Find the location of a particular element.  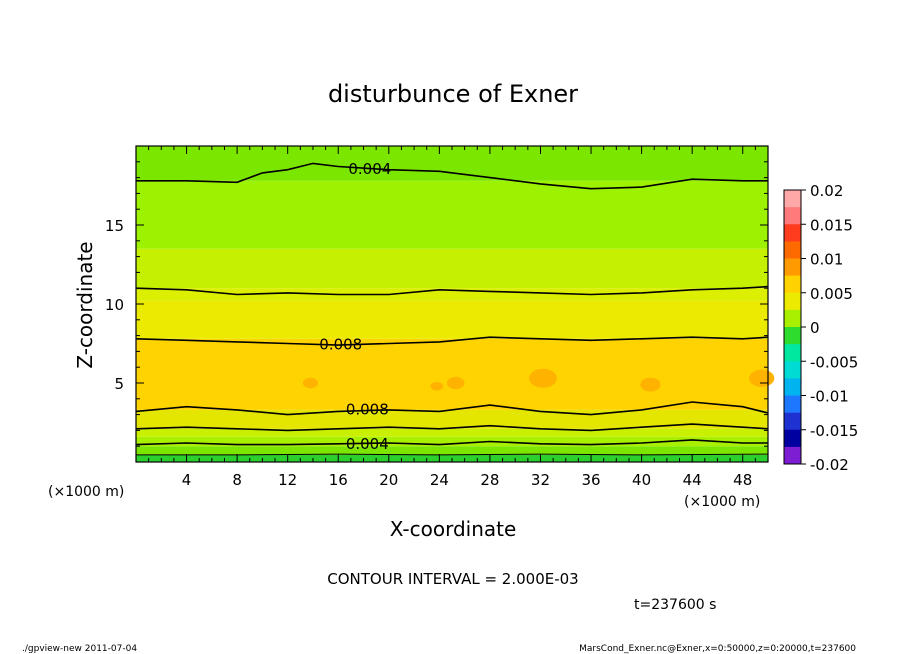

x-tick-label-44: 44 is located at coordinates (692, 480).